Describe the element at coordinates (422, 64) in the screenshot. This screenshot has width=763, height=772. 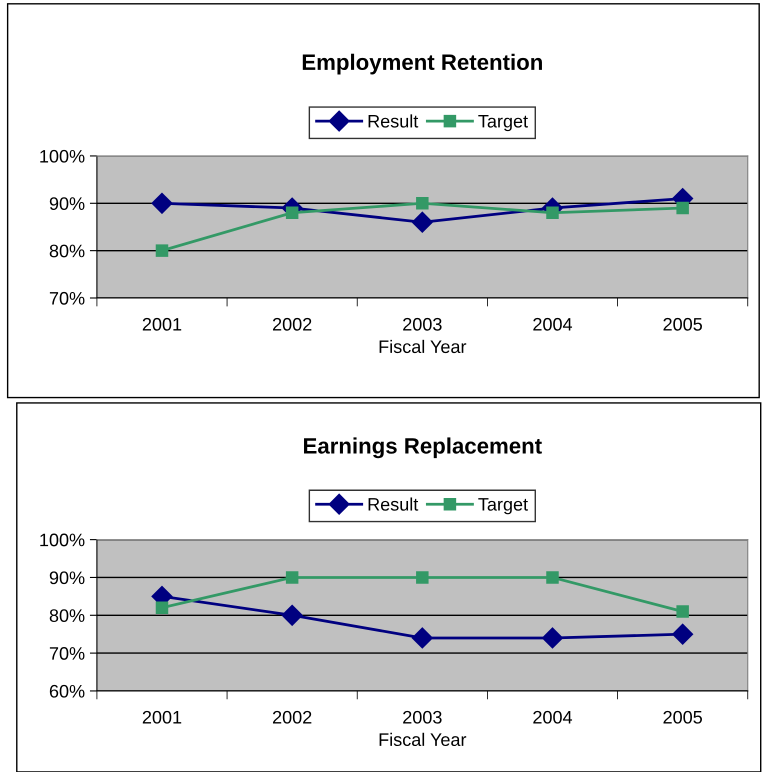
I see `chart-title: Employment Retention` at that location.